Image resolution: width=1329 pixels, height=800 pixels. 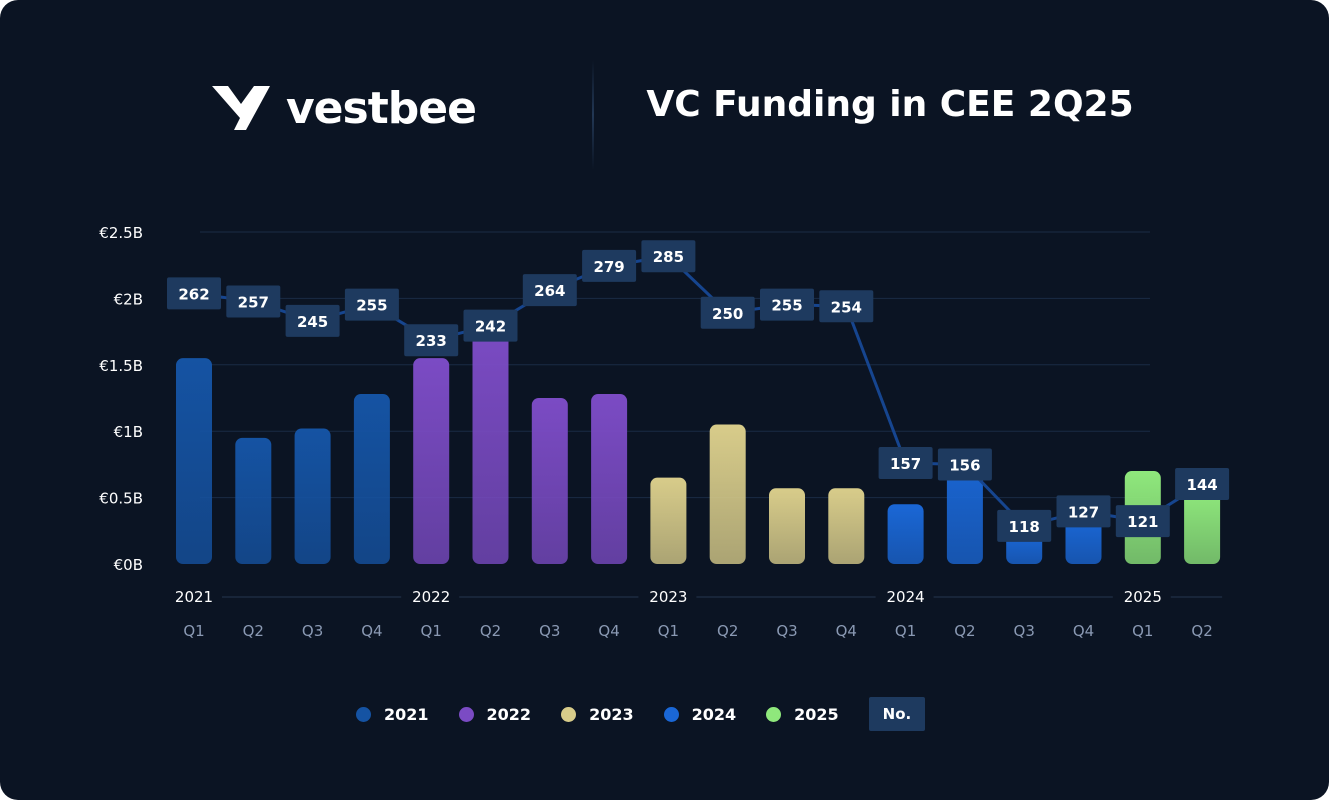 I want to click on chart-legend: 2021 2022 2023 2024 2025 No., so click(x=641, y=714).